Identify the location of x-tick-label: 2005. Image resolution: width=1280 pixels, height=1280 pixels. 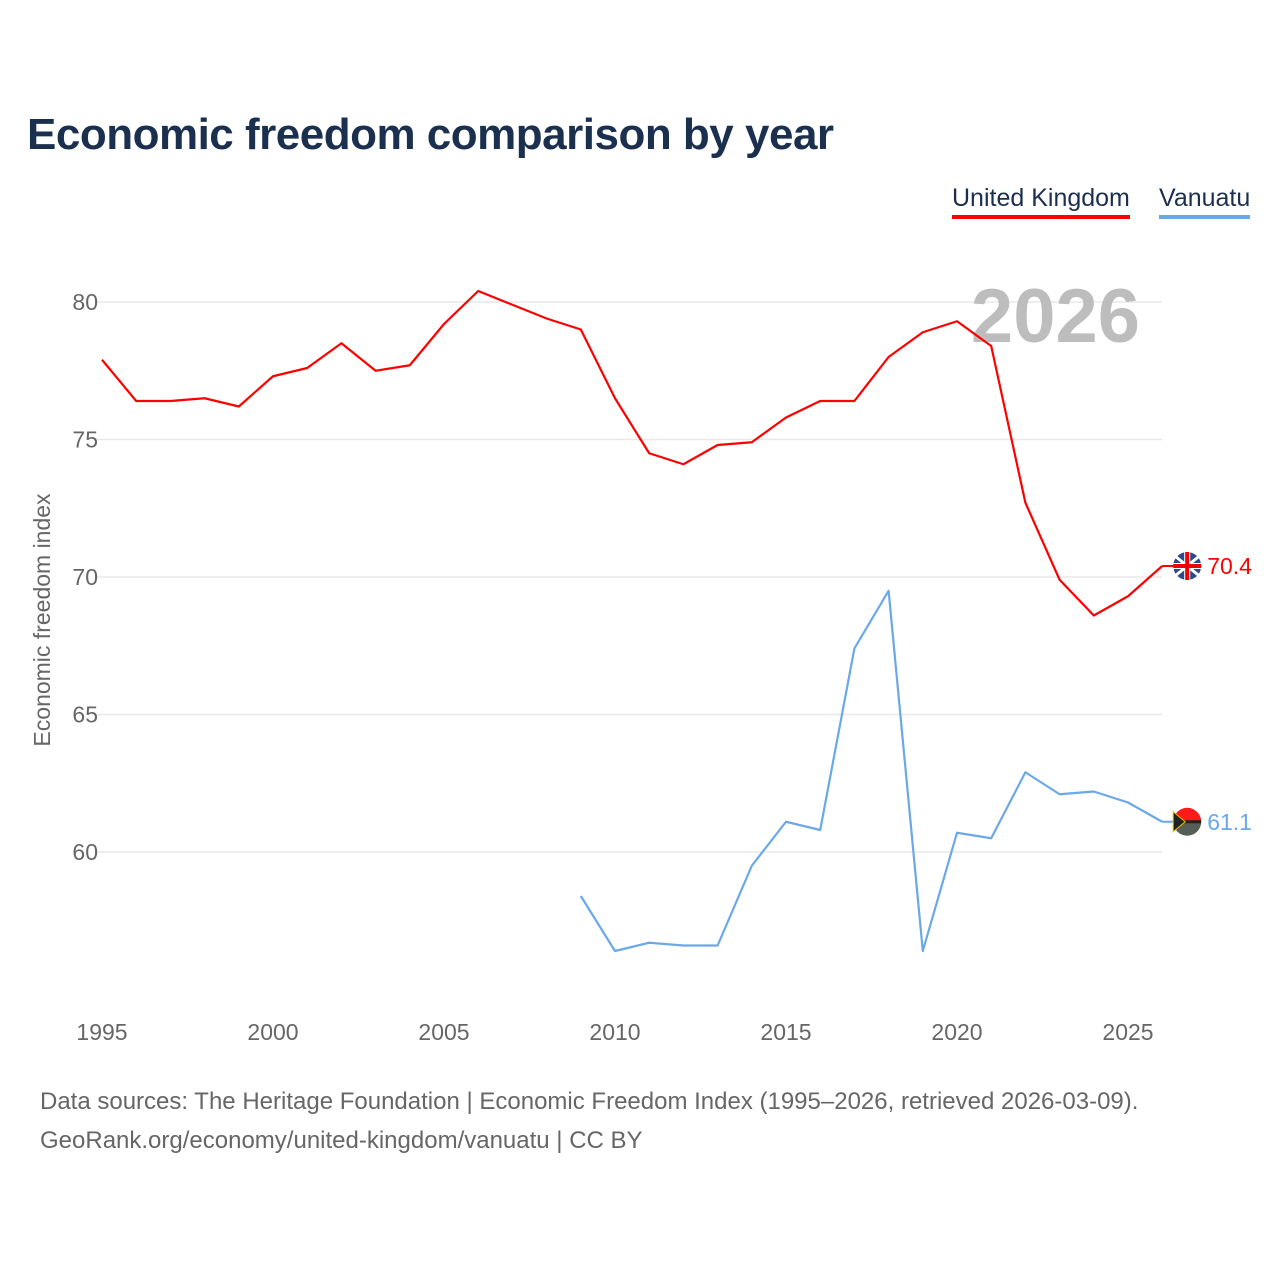
(443, 1032).